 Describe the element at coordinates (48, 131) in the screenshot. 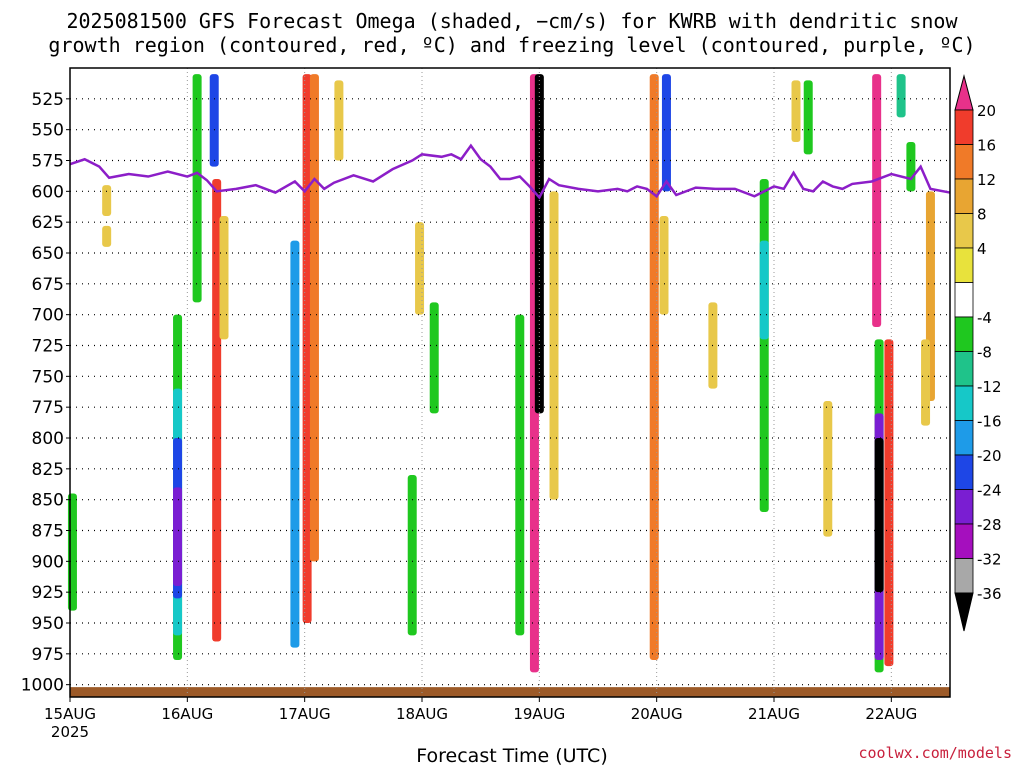

I see `y-tick-label: 550` at that location.